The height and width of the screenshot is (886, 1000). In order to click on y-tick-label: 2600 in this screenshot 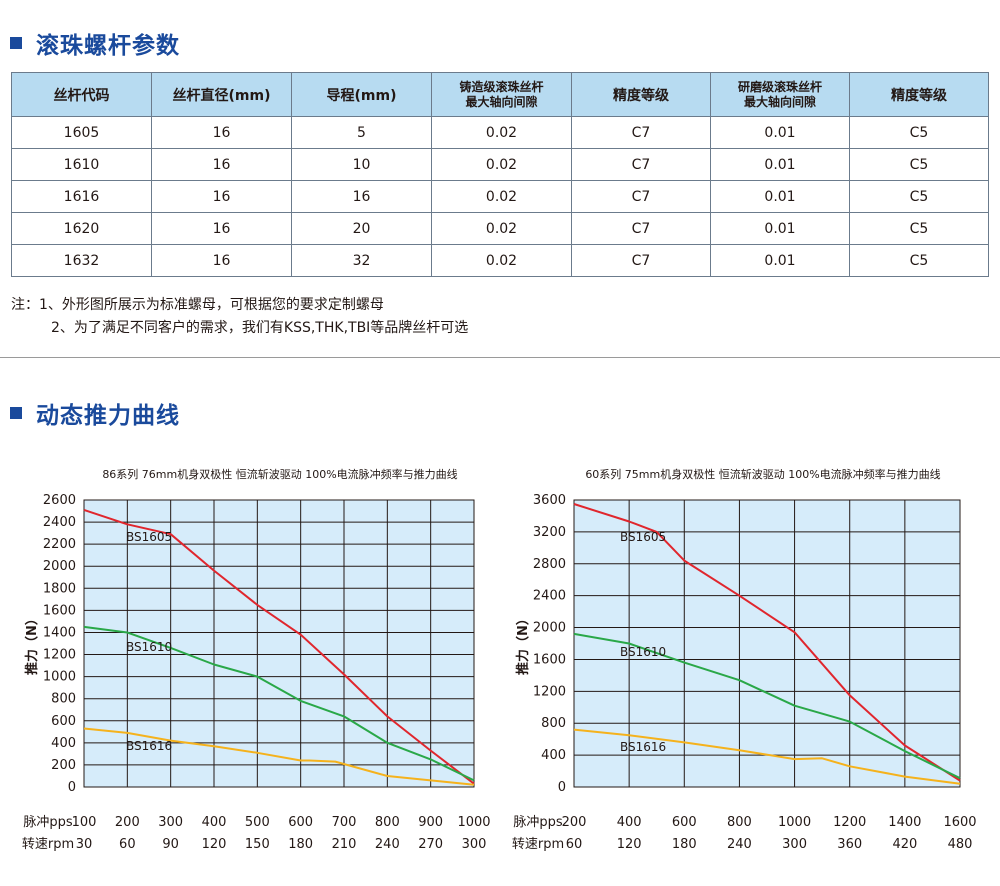, I will do `click(59, 500)`.